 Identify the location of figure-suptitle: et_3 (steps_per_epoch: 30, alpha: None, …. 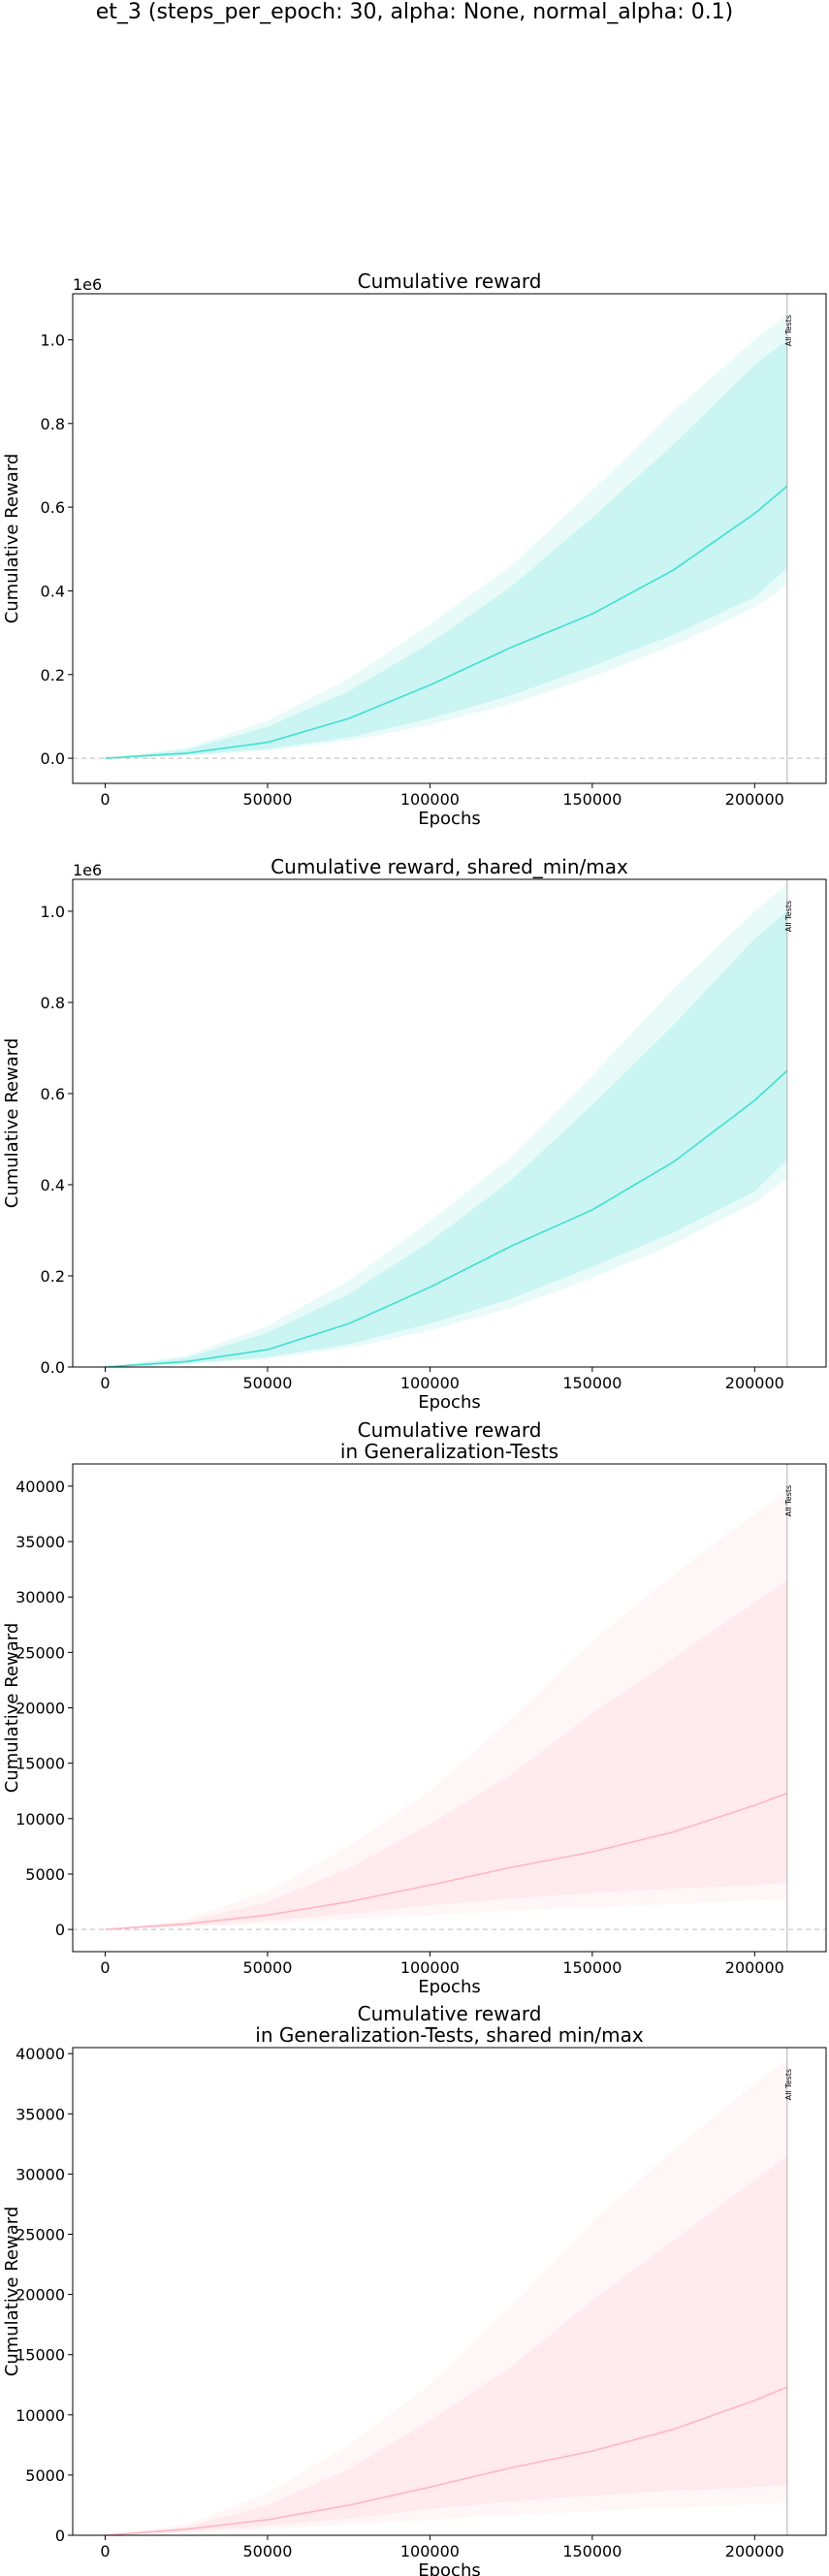
(414, 12).